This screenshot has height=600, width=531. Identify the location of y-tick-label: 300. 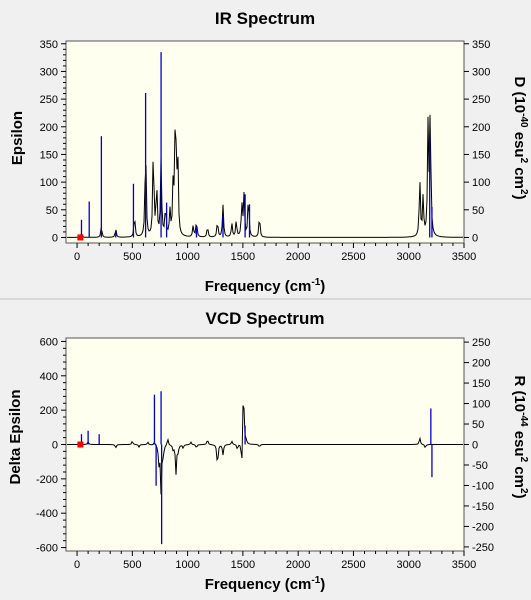
(49, 72).